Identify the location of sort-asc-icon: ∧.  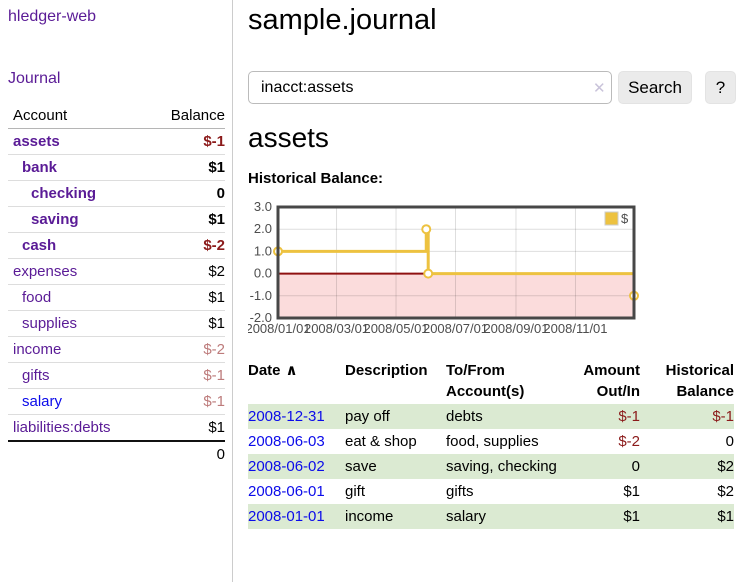
(291, 370).